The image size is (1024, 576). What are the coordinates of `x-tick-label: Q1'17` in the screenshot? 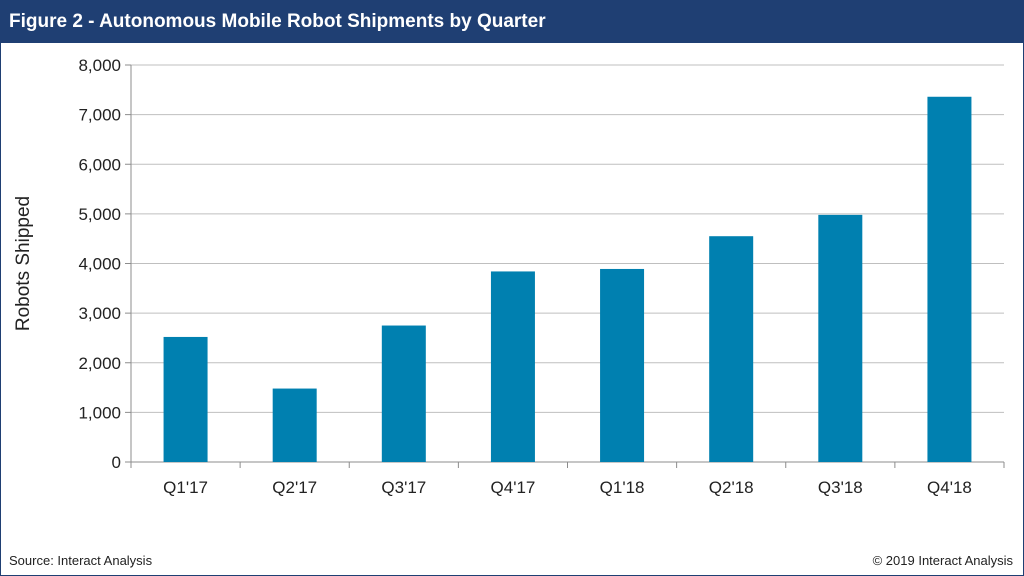 It's located at (185, 487).